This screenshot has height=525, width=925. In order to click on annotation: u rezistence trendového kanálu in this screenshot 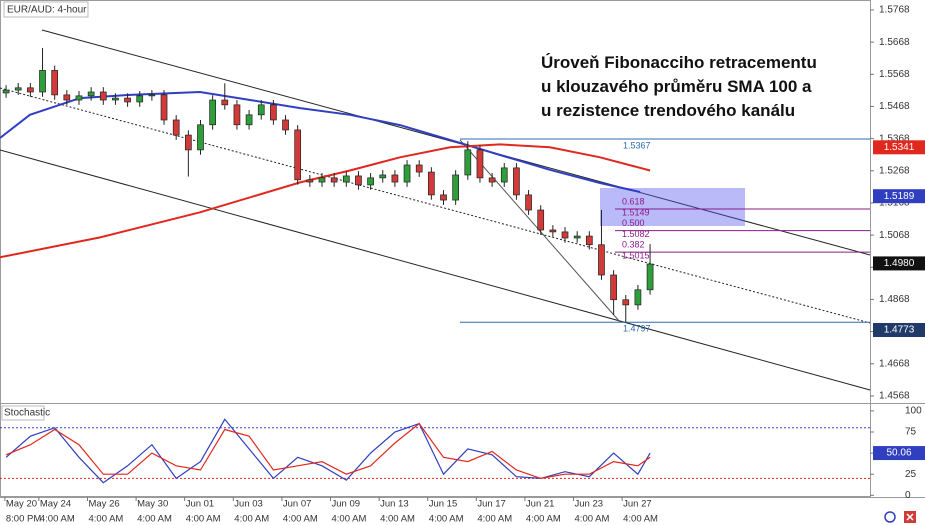, I will do `click(668, 110)`.